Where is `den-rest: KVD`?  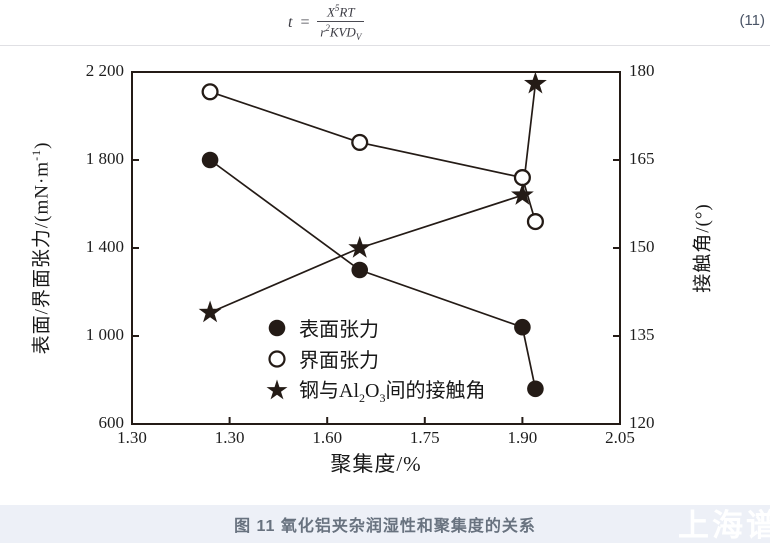
den-rest: KVD is located at coordinates (342, 32).